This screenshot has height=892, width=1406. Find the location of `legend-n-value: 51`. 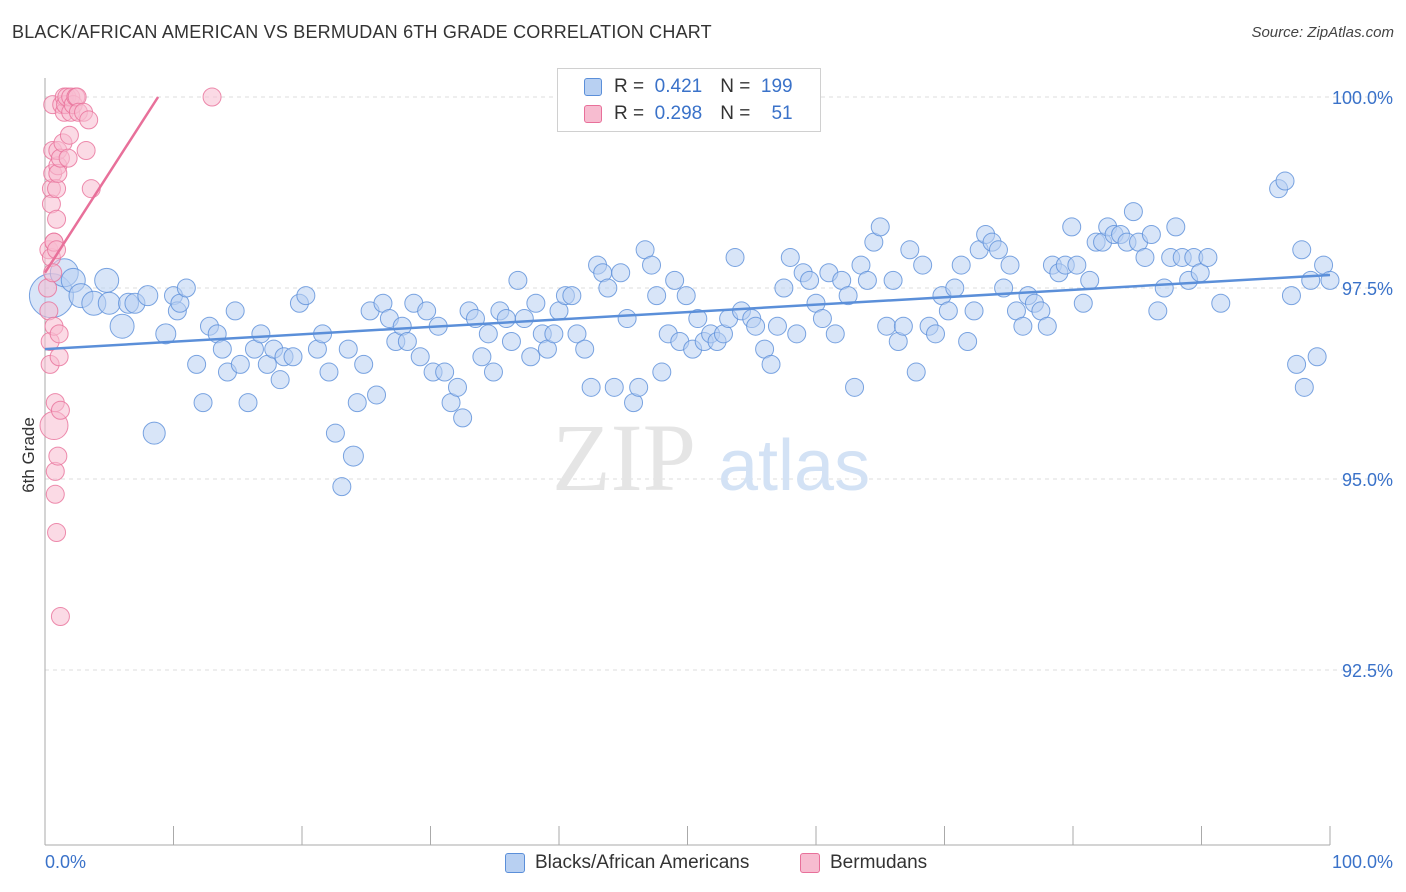

legend-n-value: 51 is located at coordinates (782, 113).